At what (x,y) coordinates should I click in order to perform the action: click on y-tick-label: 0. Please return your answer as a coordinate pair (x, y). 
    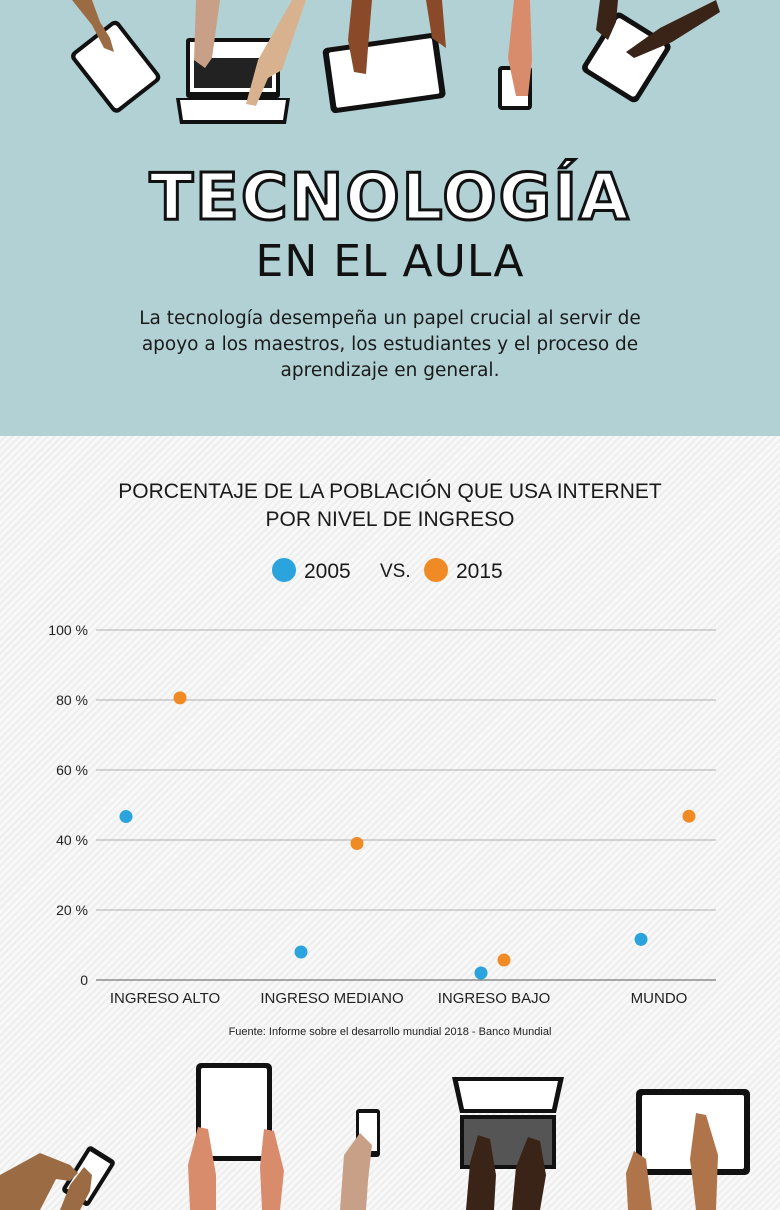
    Looking at the image, I should click on (84, 980).